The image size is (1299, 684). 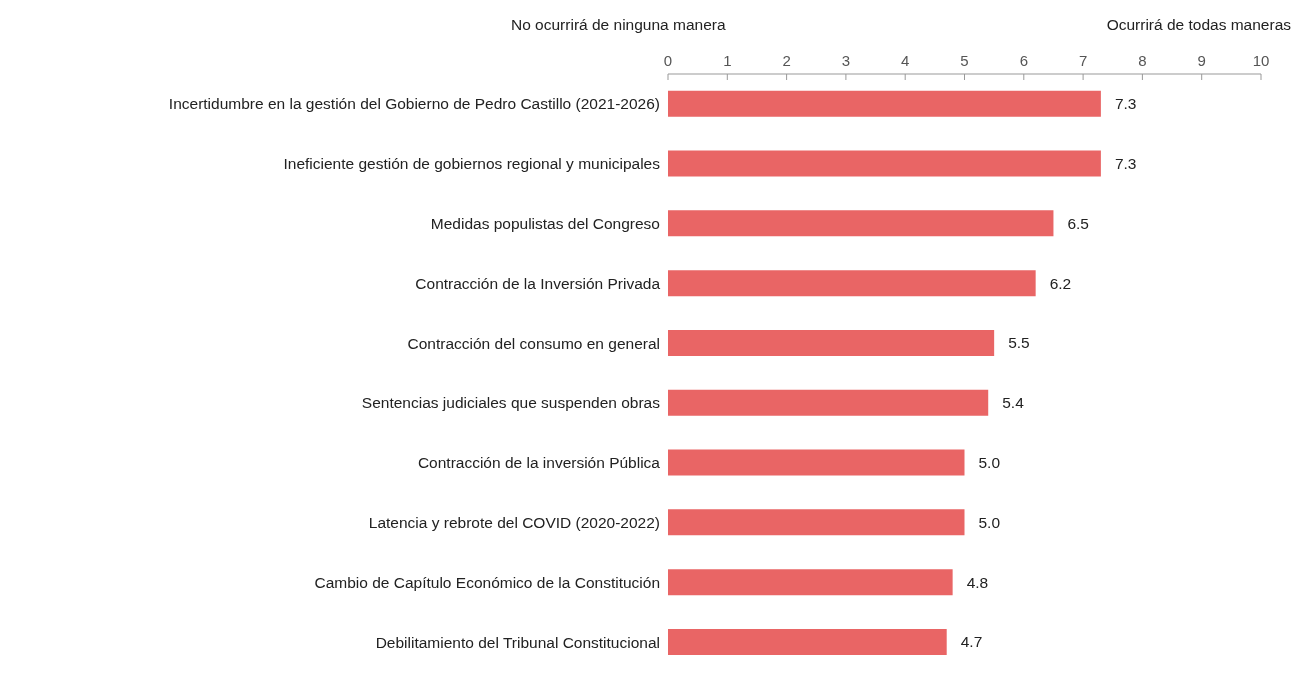 I want to click on x-tick-label: 10, so click(x=1261, y=60).